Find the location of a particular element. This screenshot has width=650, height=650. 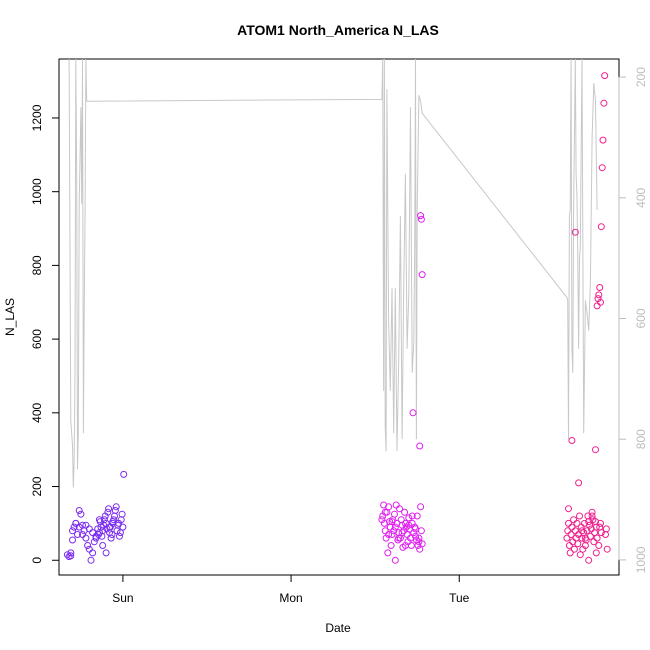

y2-tick-label: 1000 is located at coordinates (641, 559).